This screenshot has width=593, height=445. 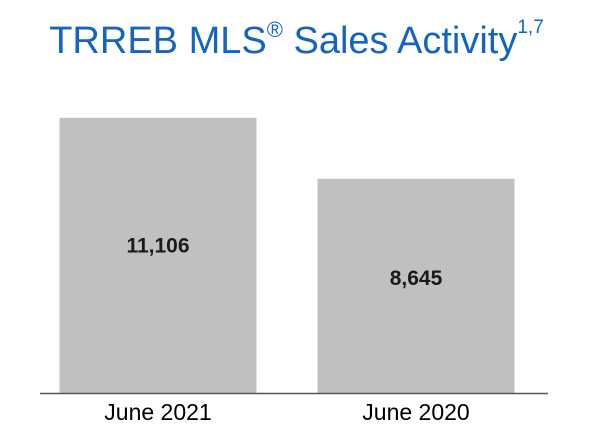 I want to click on x-tick-label: June 2020, so click(x=415, y=412).